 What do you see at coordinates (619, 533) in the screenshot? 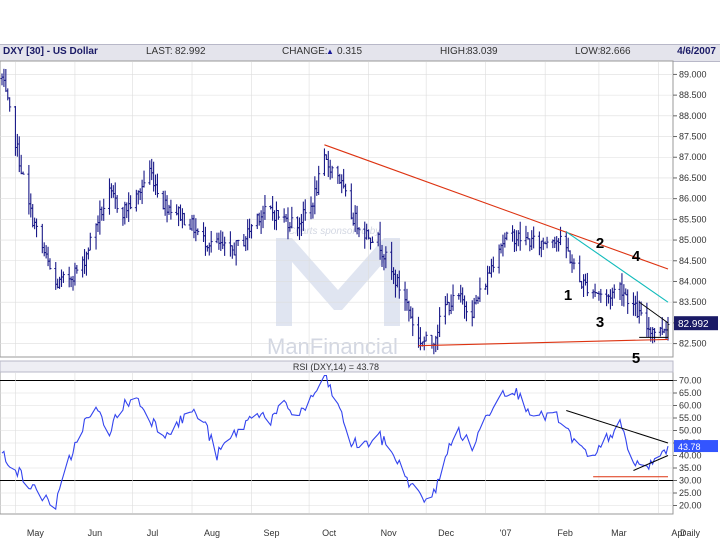
I see `time-tick-label: Mar` at bounding box center [619, 533].